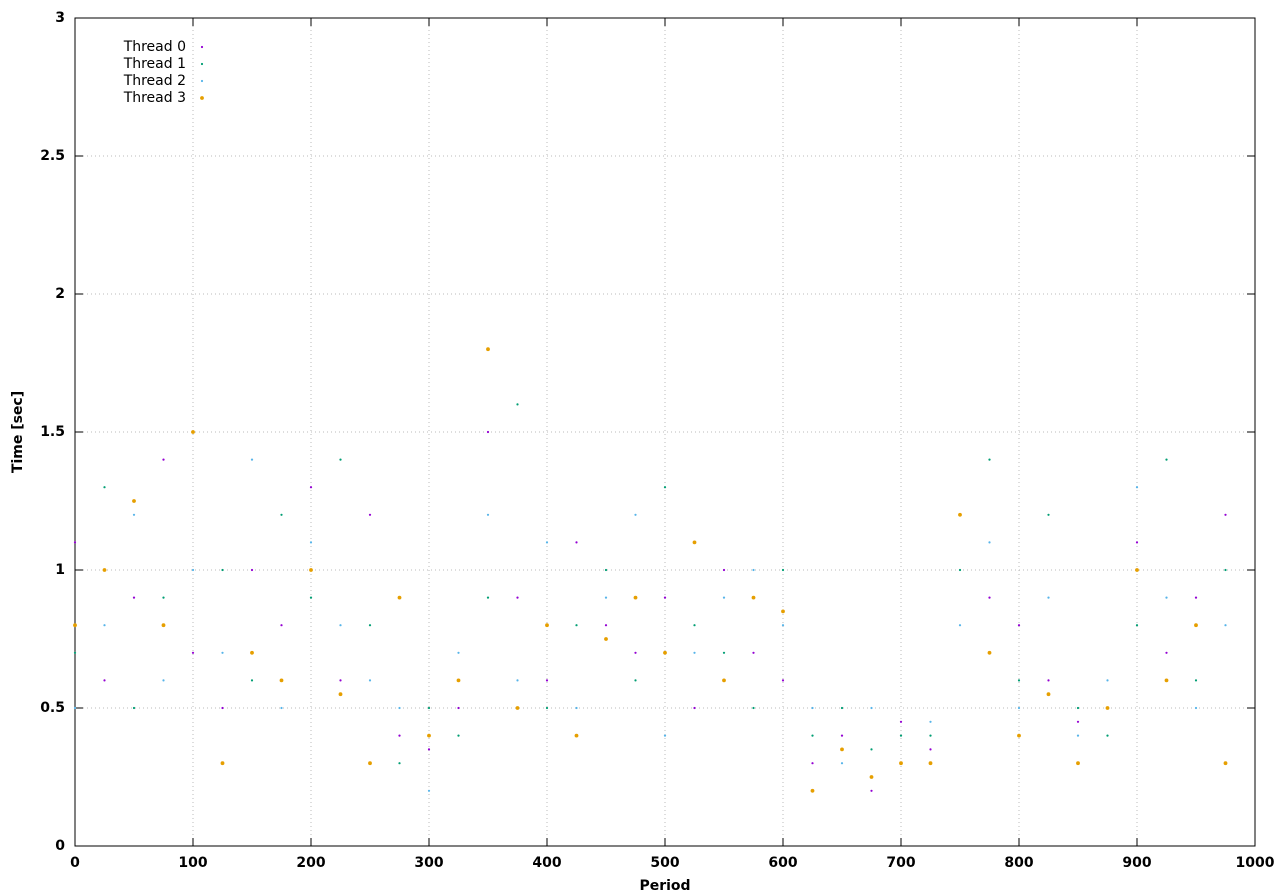 This screenshot has height=896, width=1280. Describe the element at coordinates (1136, 863) in the screenshot. I see `x-tick-label: 900` at that location.